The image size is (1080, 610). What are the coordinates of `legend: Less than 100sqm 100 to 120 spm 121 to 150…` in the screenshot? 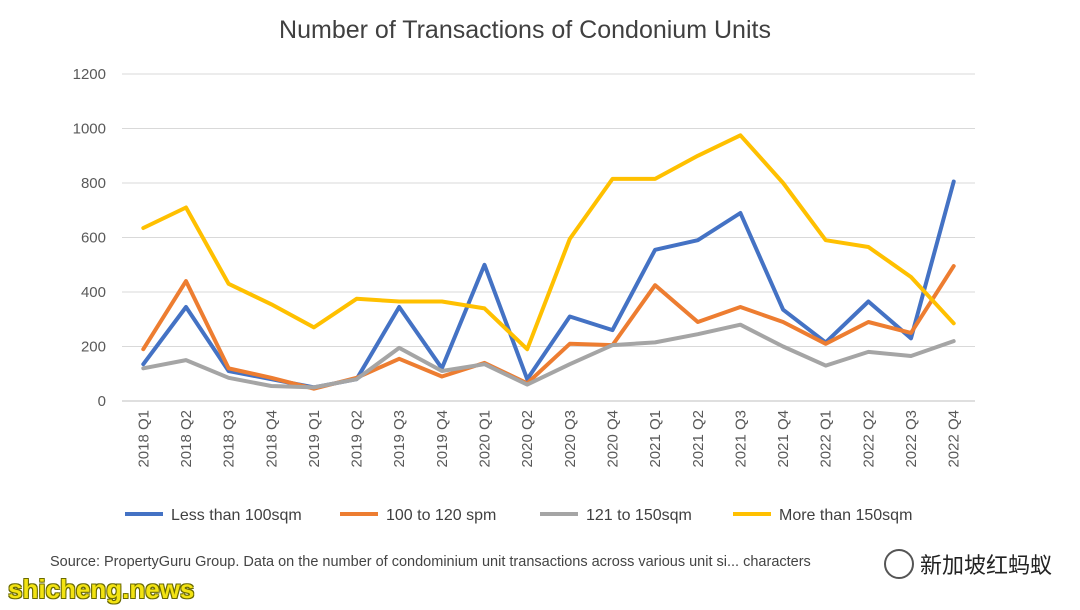 It's located at (518, 515).